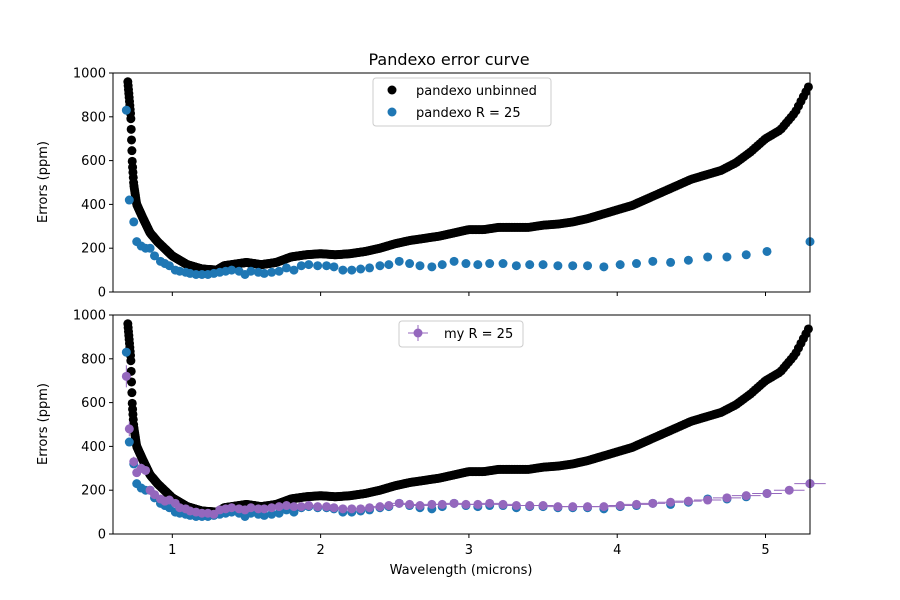 The height and width of the screenshot is (600, 900). What do you see at coordinates (448, 59) in the screenshot?
I see `chart-title: Pandexo error curve` at bounding box center [448, 59].